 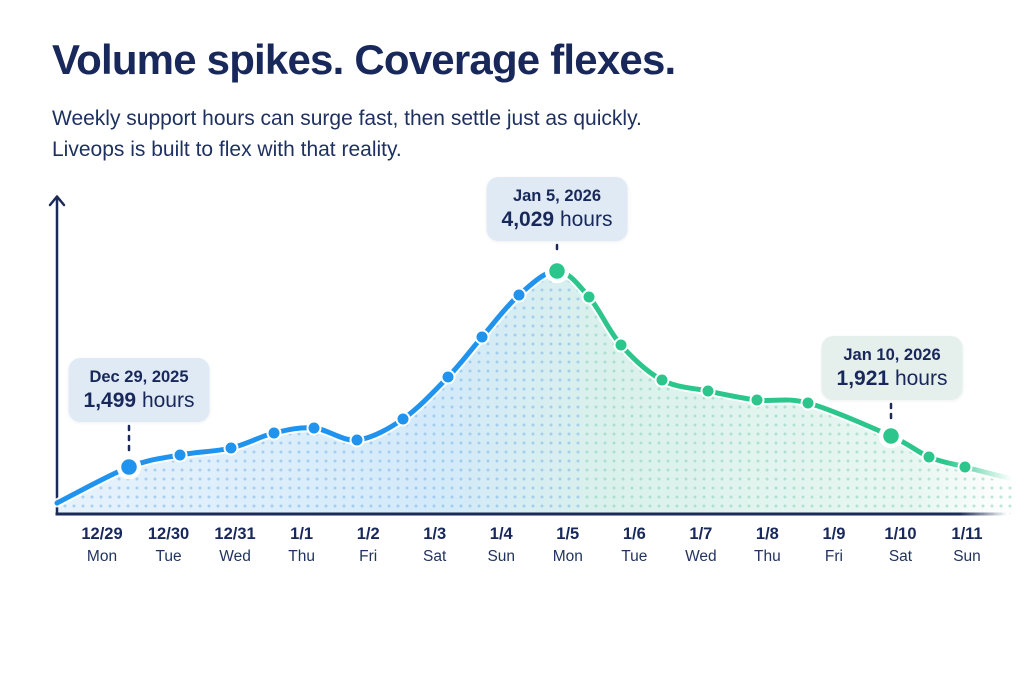 I want to click on x-tick-date: 12/29, so click(x=102, y=534).